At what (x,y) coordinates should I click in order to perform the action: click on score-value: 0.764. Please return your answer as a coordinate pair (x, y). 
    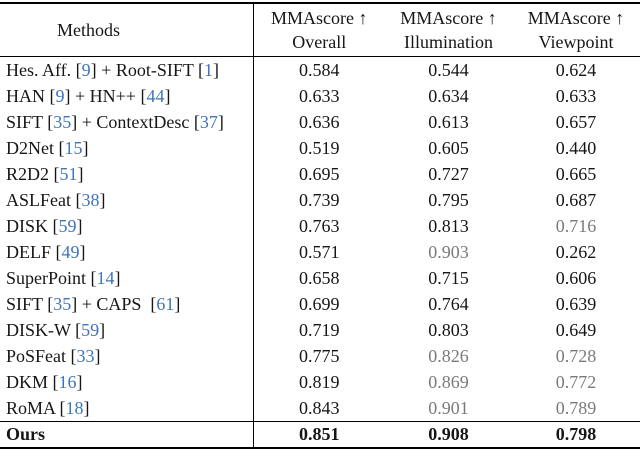
    Looking at the image, I should click on (448, 303).